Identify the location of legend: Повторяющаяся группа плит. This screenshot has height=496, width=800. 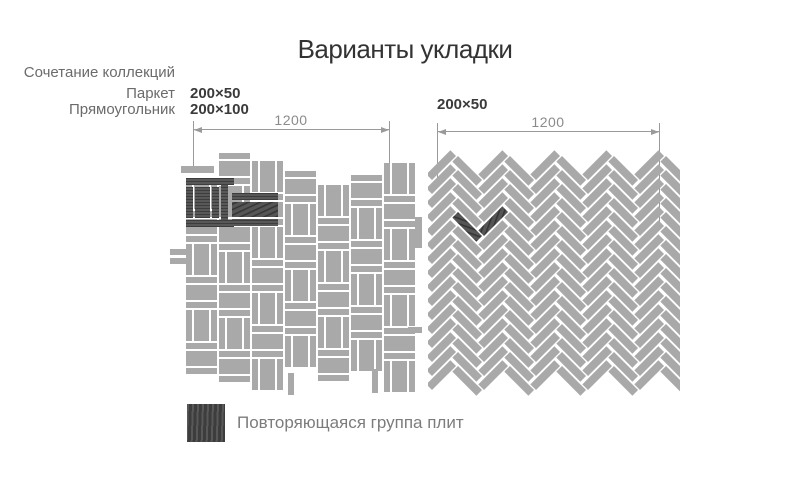
(325, 423).